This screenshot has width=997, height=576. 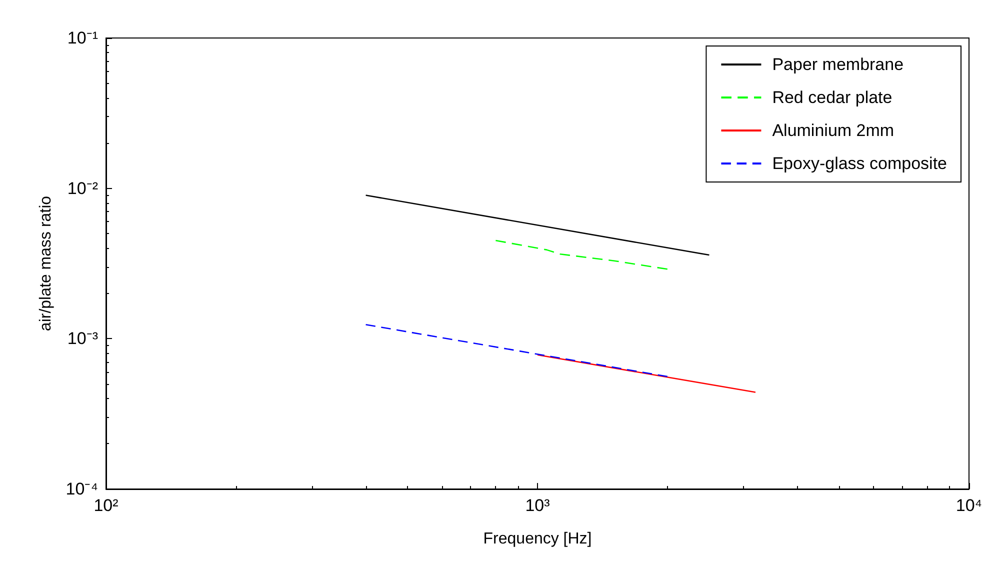 What do you see at coordinates (82, 489) in the screenshot?
I see `y-tick-label: 10⁻⁴` at bounding box center [82, 489].